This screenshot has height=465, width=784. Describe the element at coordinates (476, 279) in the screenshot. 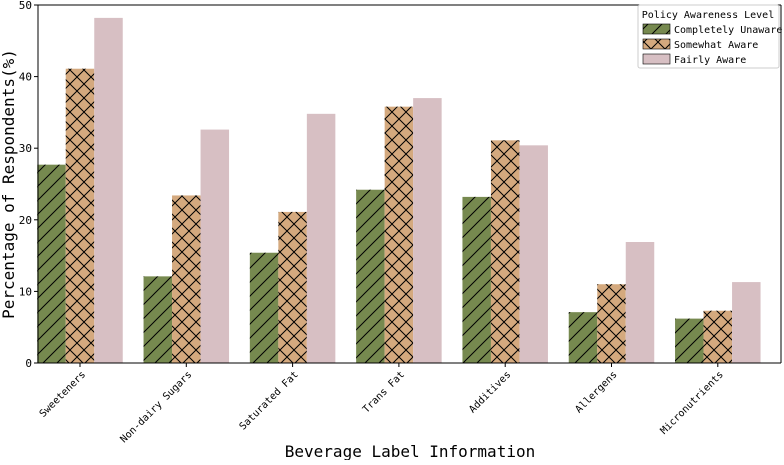

I see `bar-additives-completely-unaware-hatch` at that location.